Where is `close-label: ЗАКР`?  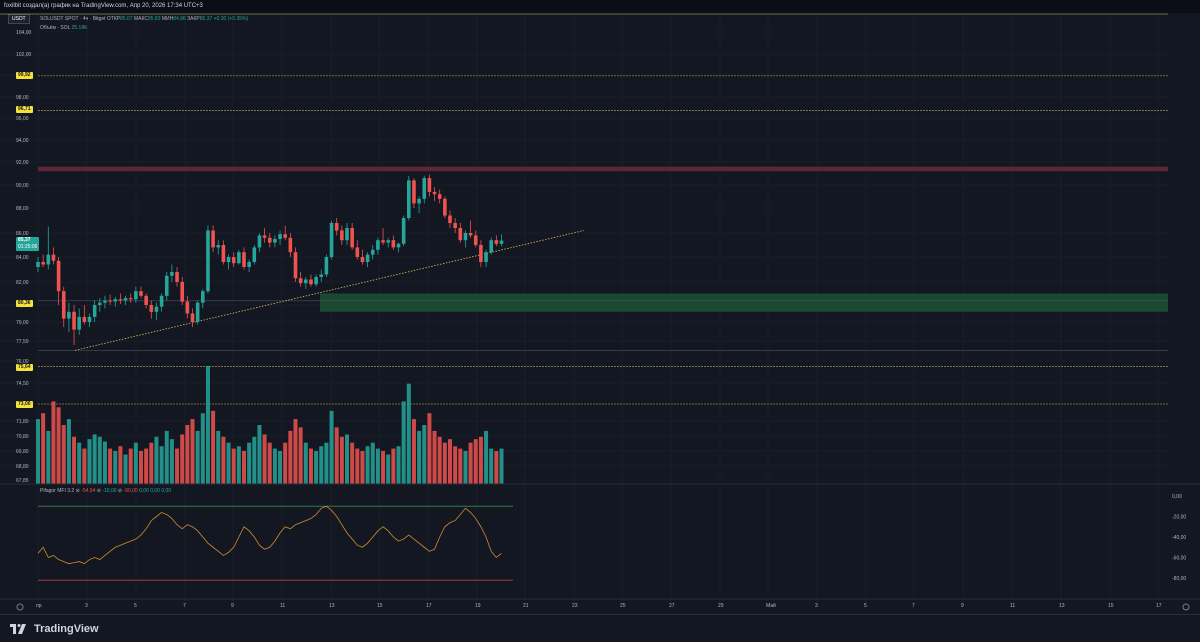
close-label: ЗАКР is located at coordinates (193, 19).